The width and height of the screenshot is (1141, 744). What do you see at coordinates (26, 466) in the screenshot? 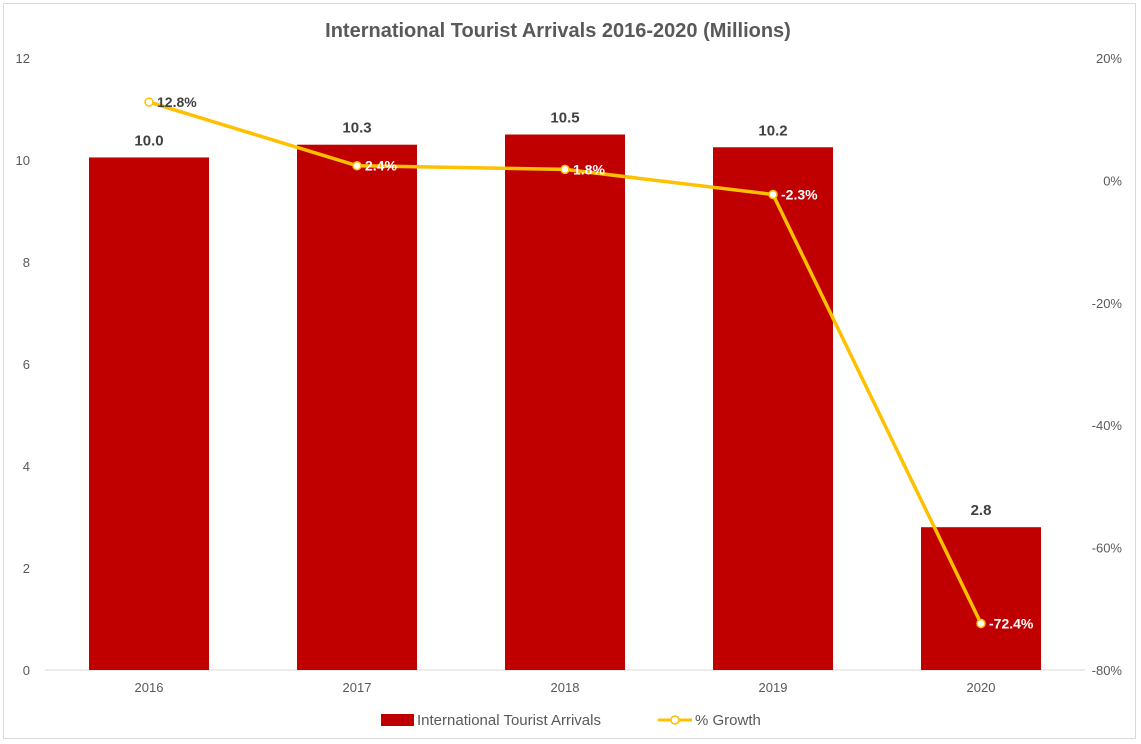
I see `left-axis-tick-label: 4` at bounding box center [26, 466].